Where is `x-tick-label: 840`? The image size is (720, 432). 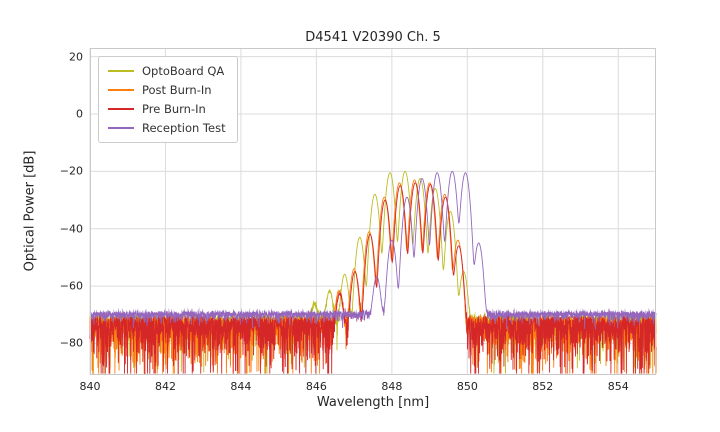
x-tick-label: 840 is located at coordinates (90, 386).